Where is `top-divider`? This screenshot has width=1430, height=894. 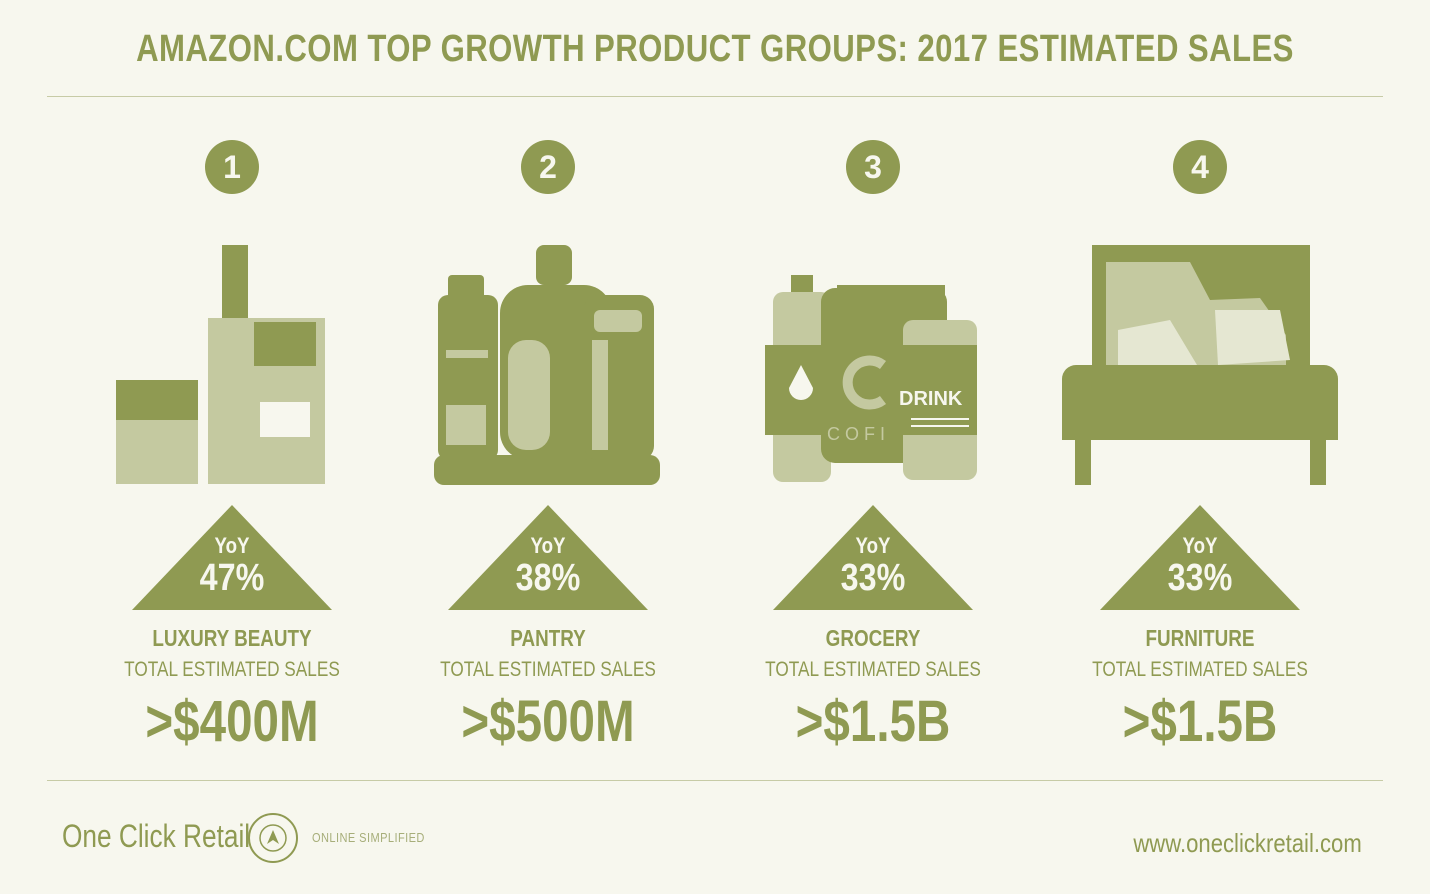 top-divider is located at coordinates (715, 96).